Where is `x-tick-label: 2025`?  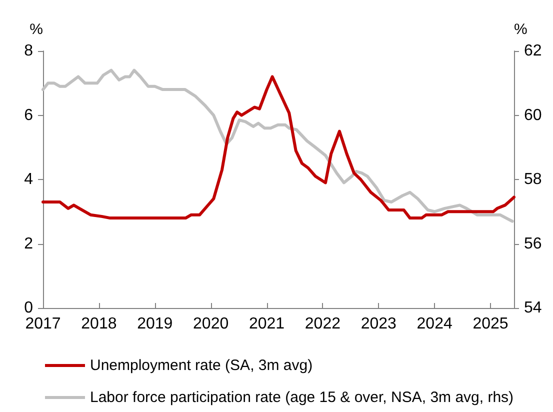
x-tick-label: 2025 is located at coordinates (490, 324).